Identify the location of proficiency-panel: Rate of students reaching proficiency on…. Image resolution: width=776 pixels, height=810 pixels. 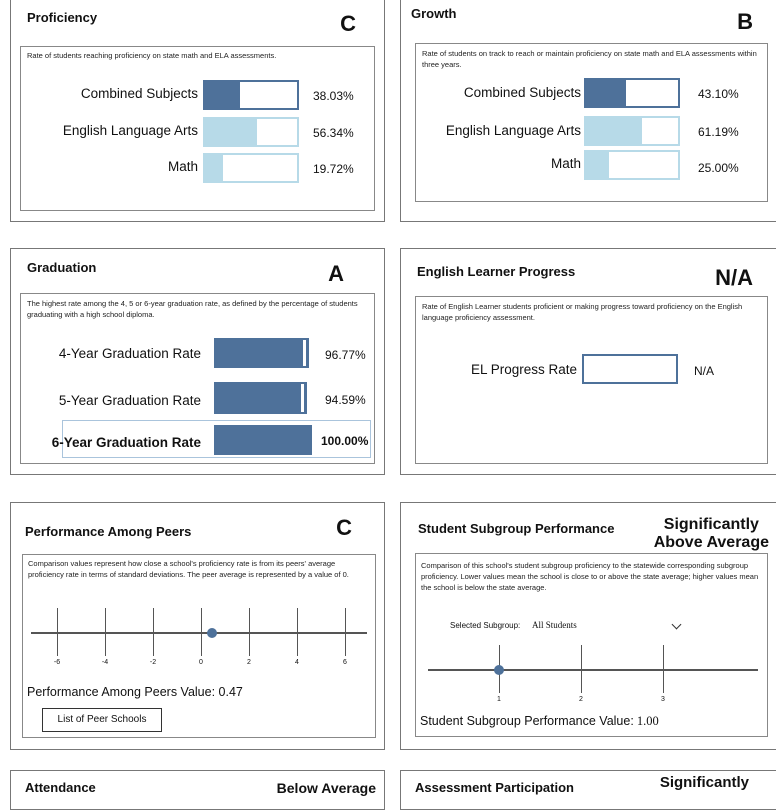
(197, 128).